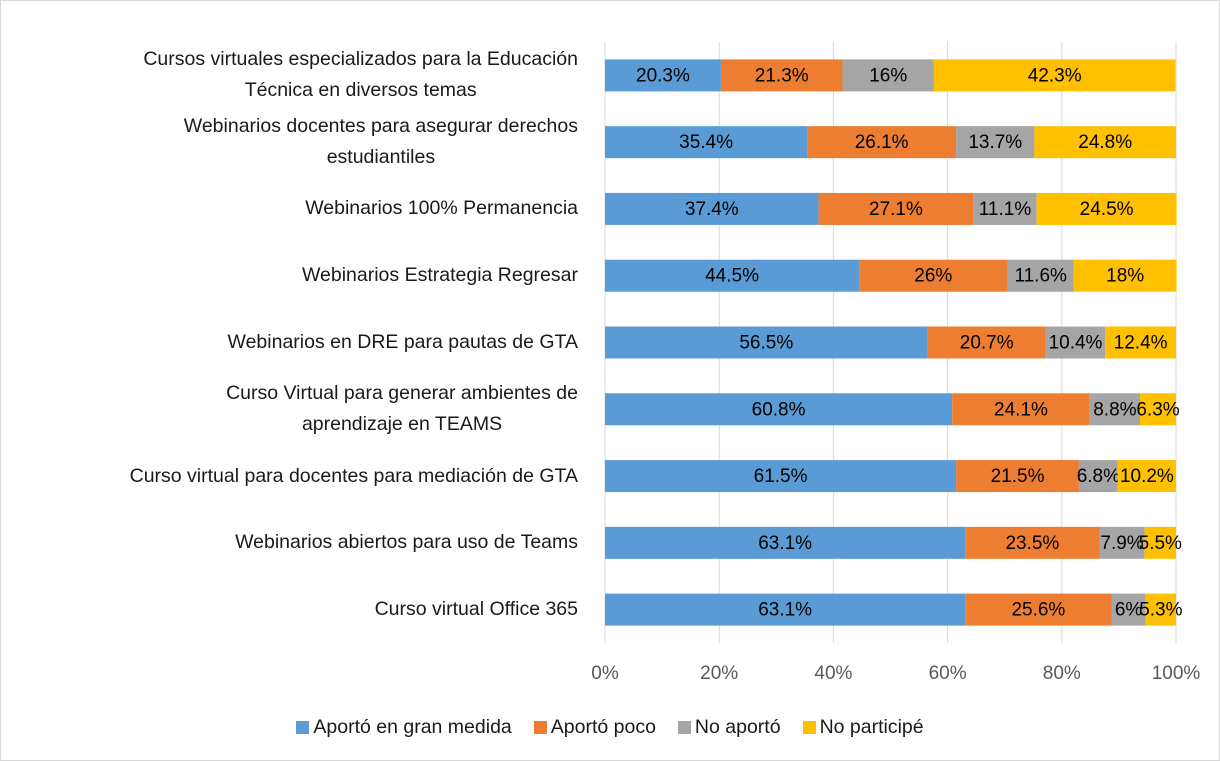 The height and width of the screenshot is (761, 1220). I want to click on legend-item: No participé, so click(863, 727).